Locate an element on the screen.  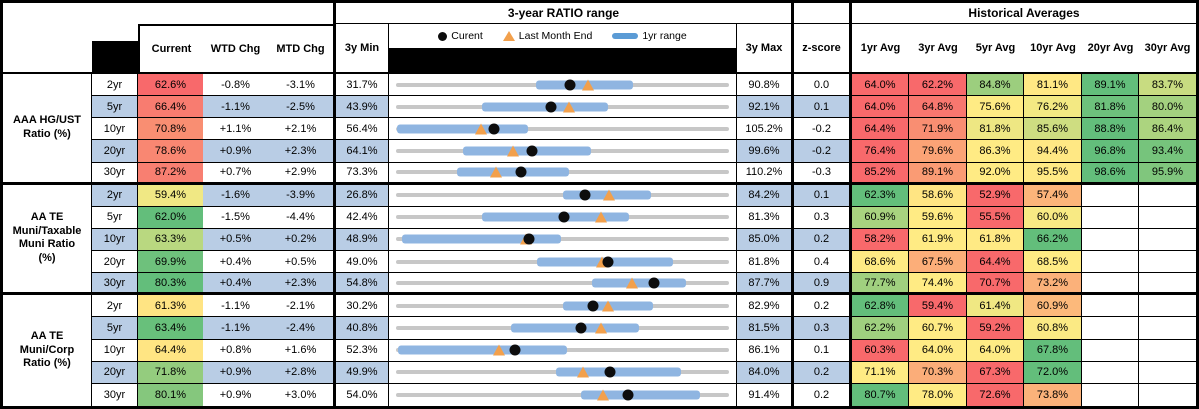
mtd-chg-cell: +2.3% is located at coordinates (302, 151).